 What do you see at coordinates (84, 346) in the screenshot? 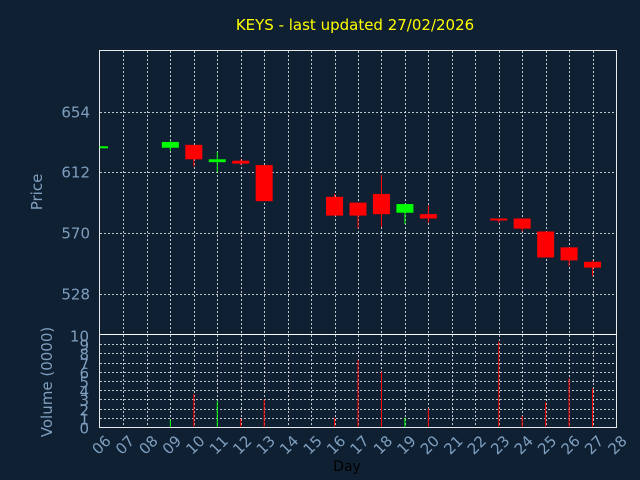
I see `volume-y-tick-9: 9` at bounding box center [84, 346].